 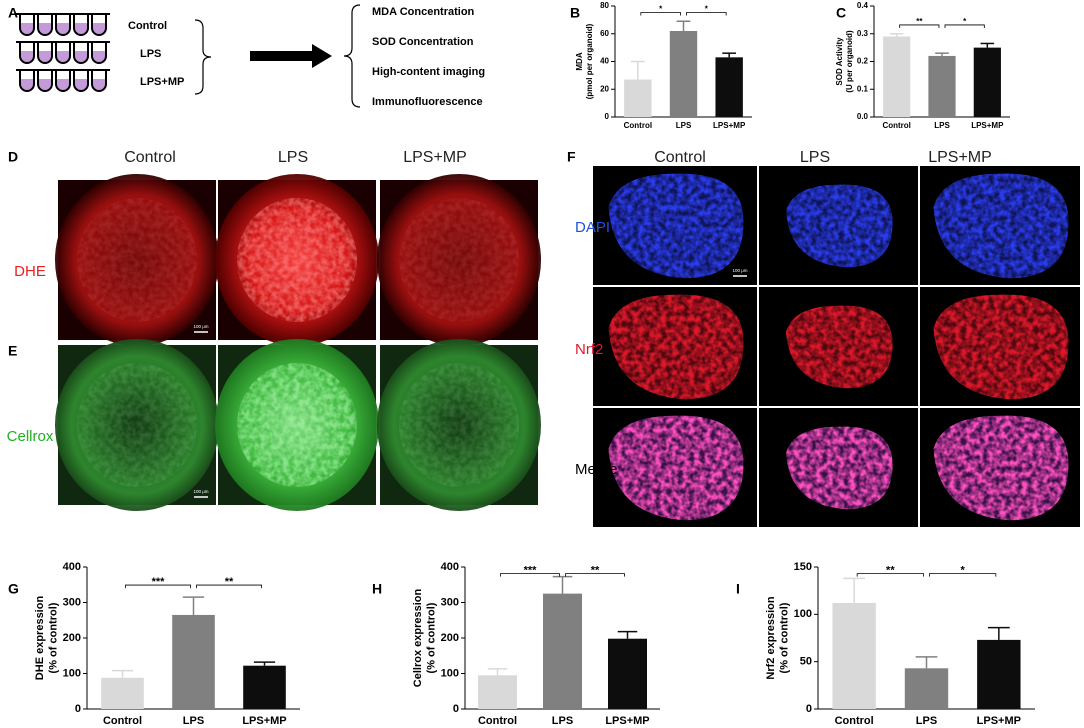 I want to click on row-label: Merge, so click(x=596, y=469).